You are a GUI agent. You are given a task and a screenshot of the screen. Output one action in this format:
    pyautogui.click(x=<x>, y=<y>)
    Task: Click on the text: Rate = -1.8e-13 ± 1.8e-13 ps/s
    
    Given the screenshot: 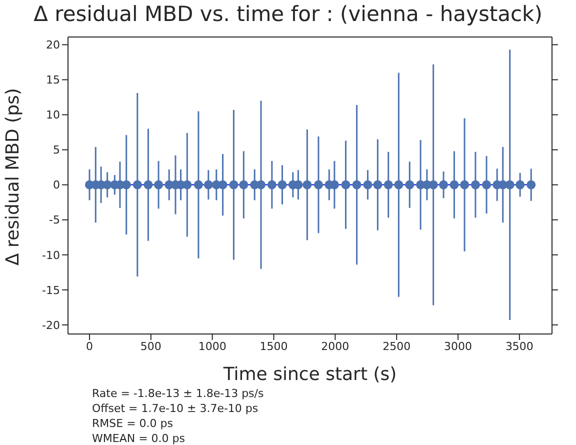 What is the action you would take?
    pyautogui.click(x=178, y=393)
    